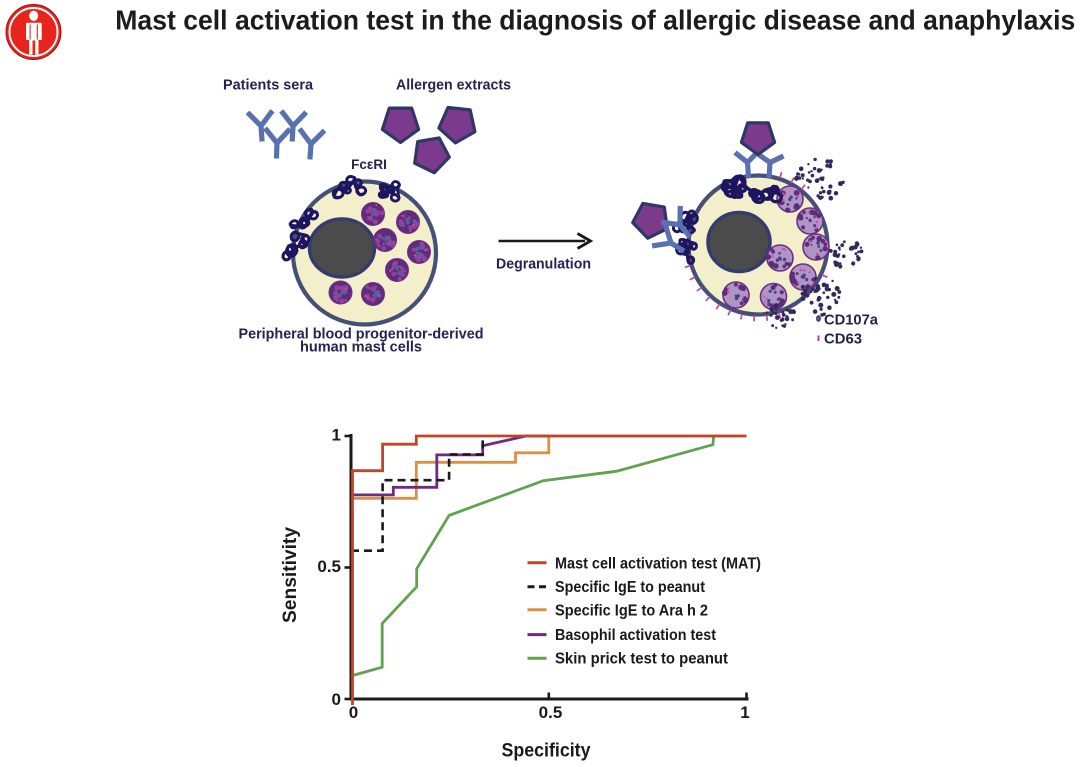 The width and height of the screenshot is (1080, 767). What do you see at coordinates (361, 347) in the screenshot?
I see `svg-text: human mast cells` at bounding box center [361, 347].